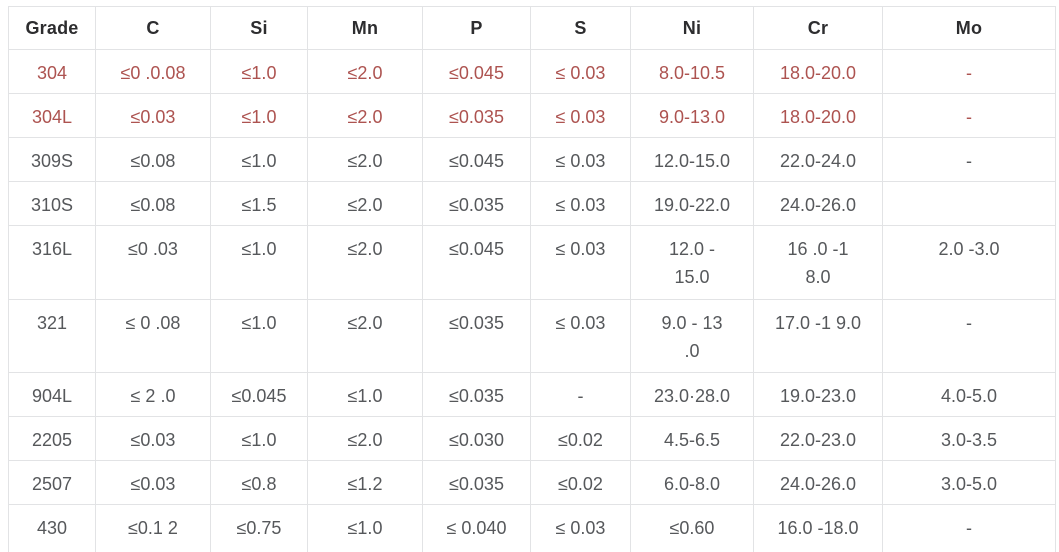 The height and width of the screenshot is (552, 1059). What do you see at coordinates (692, 528) in the screenshot?
I see `value-cell: ≤0.60` at bounding box center [692, 528].